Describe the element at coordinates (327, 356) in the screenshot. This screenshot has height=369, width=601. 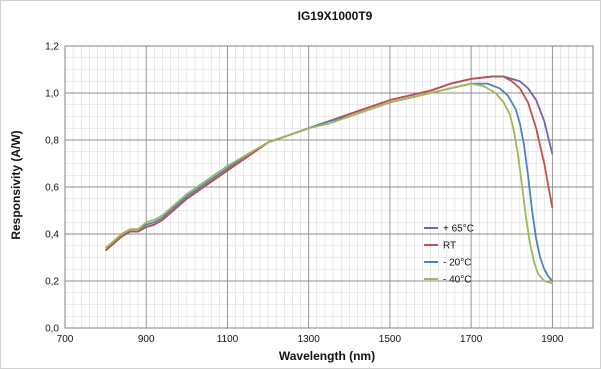
I see `x-axis-label: Wavelength (nm)` at that location.